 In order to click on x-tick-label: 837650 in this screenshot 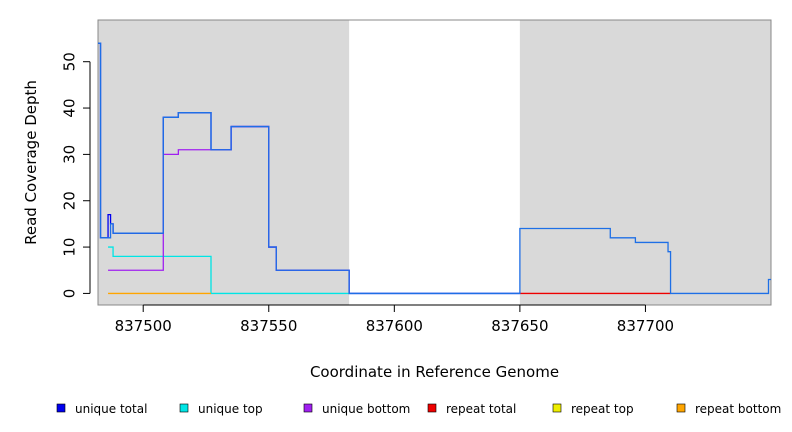, I will do `click(519, 326)`.